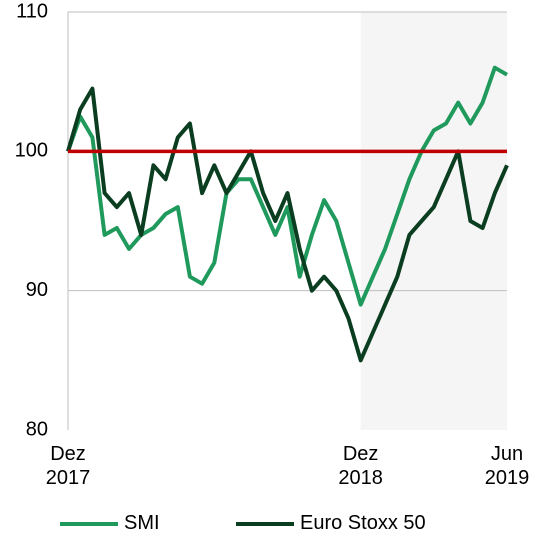 Image resolution: width=538 pixels, height=544 pixels. What do you see at coordinates (32, 11) in the screenshot?
I see `y-tick-label: 110` at bounding box center [32, 11].